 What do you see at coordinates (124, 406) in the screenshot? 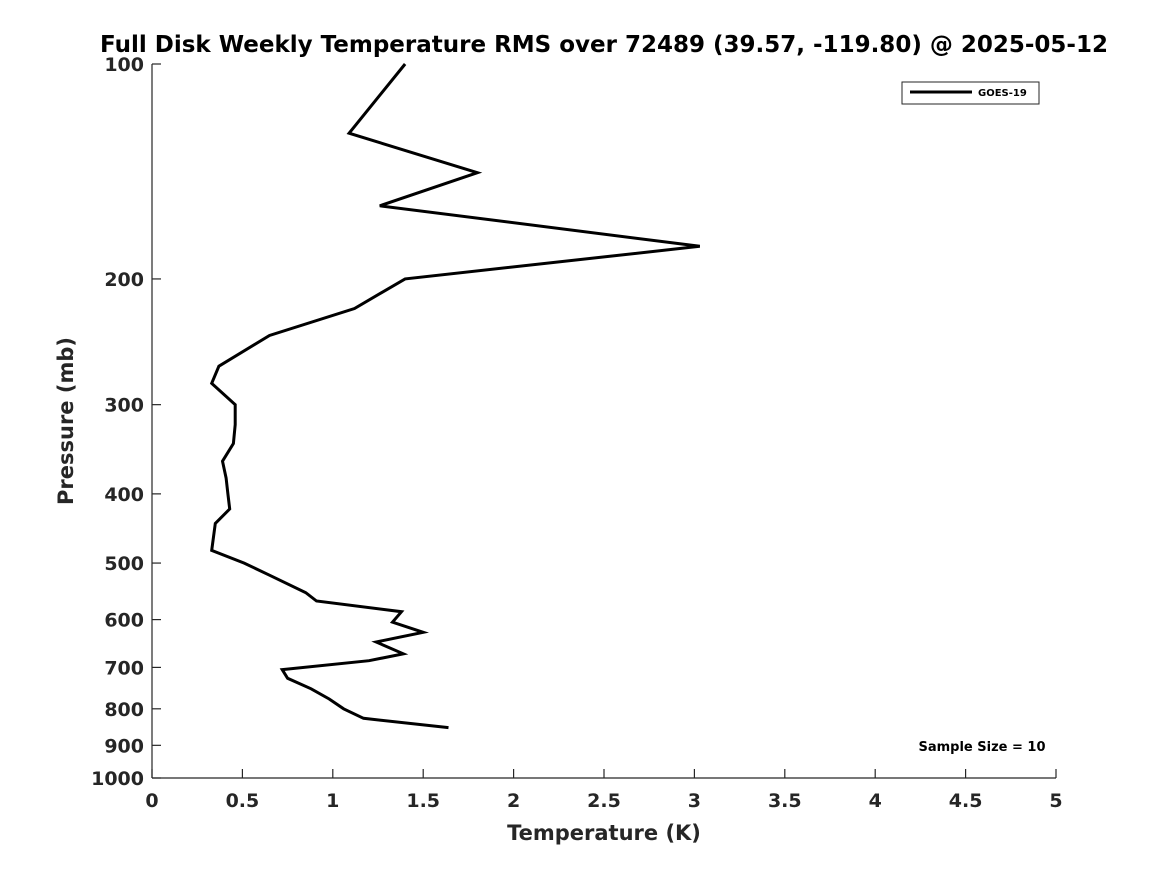
I see `y-tick-label: 300` at bounding box center [124, 406].